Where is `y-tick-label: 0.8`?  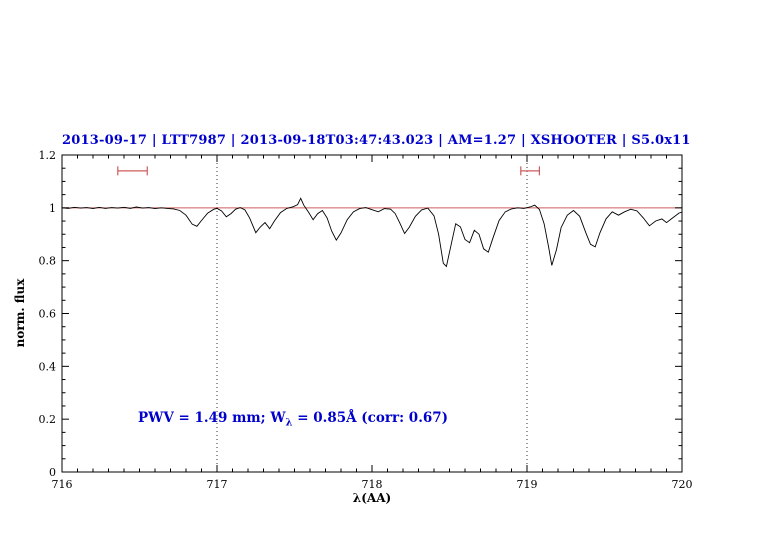 y-tick-label: 0.8 is located at coordinates (48, 261).